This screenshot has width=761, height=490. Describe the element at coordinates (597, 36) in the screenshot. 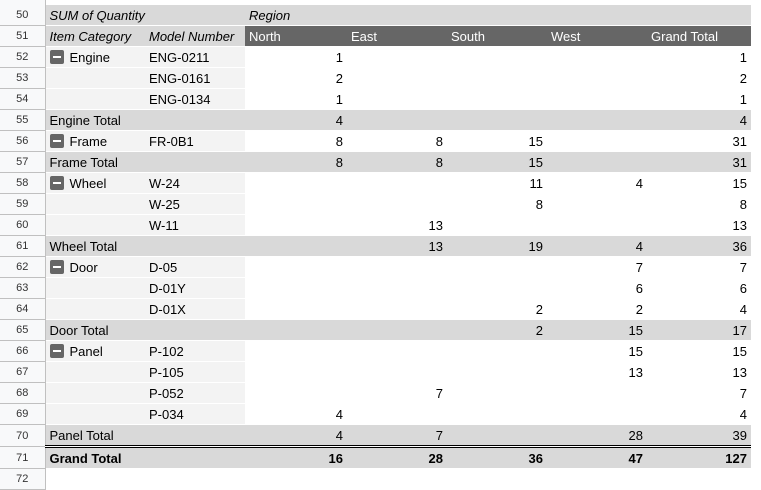

I see `column-header-west: West` at that location.